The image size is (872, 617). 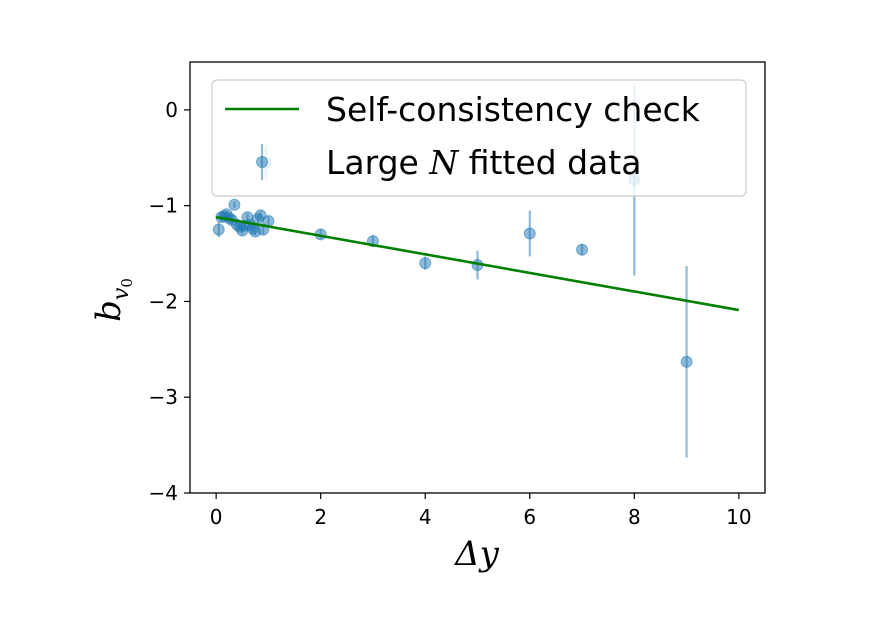 What do you see at coordinates (481, 511) in the screenshot?
I see `x-axis: 0 2 4 6 8 10` at bounding box center [481, 511].